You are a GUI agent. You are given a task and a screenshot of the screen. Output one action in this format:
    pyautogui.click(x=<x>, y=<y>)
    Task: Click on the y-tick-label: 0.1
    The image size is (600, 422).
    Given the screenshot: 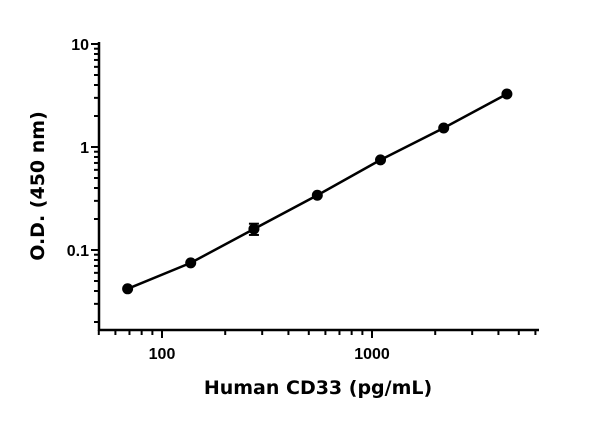 What is the action you would take?
    pyautogui.click(x=78, y=251)
    